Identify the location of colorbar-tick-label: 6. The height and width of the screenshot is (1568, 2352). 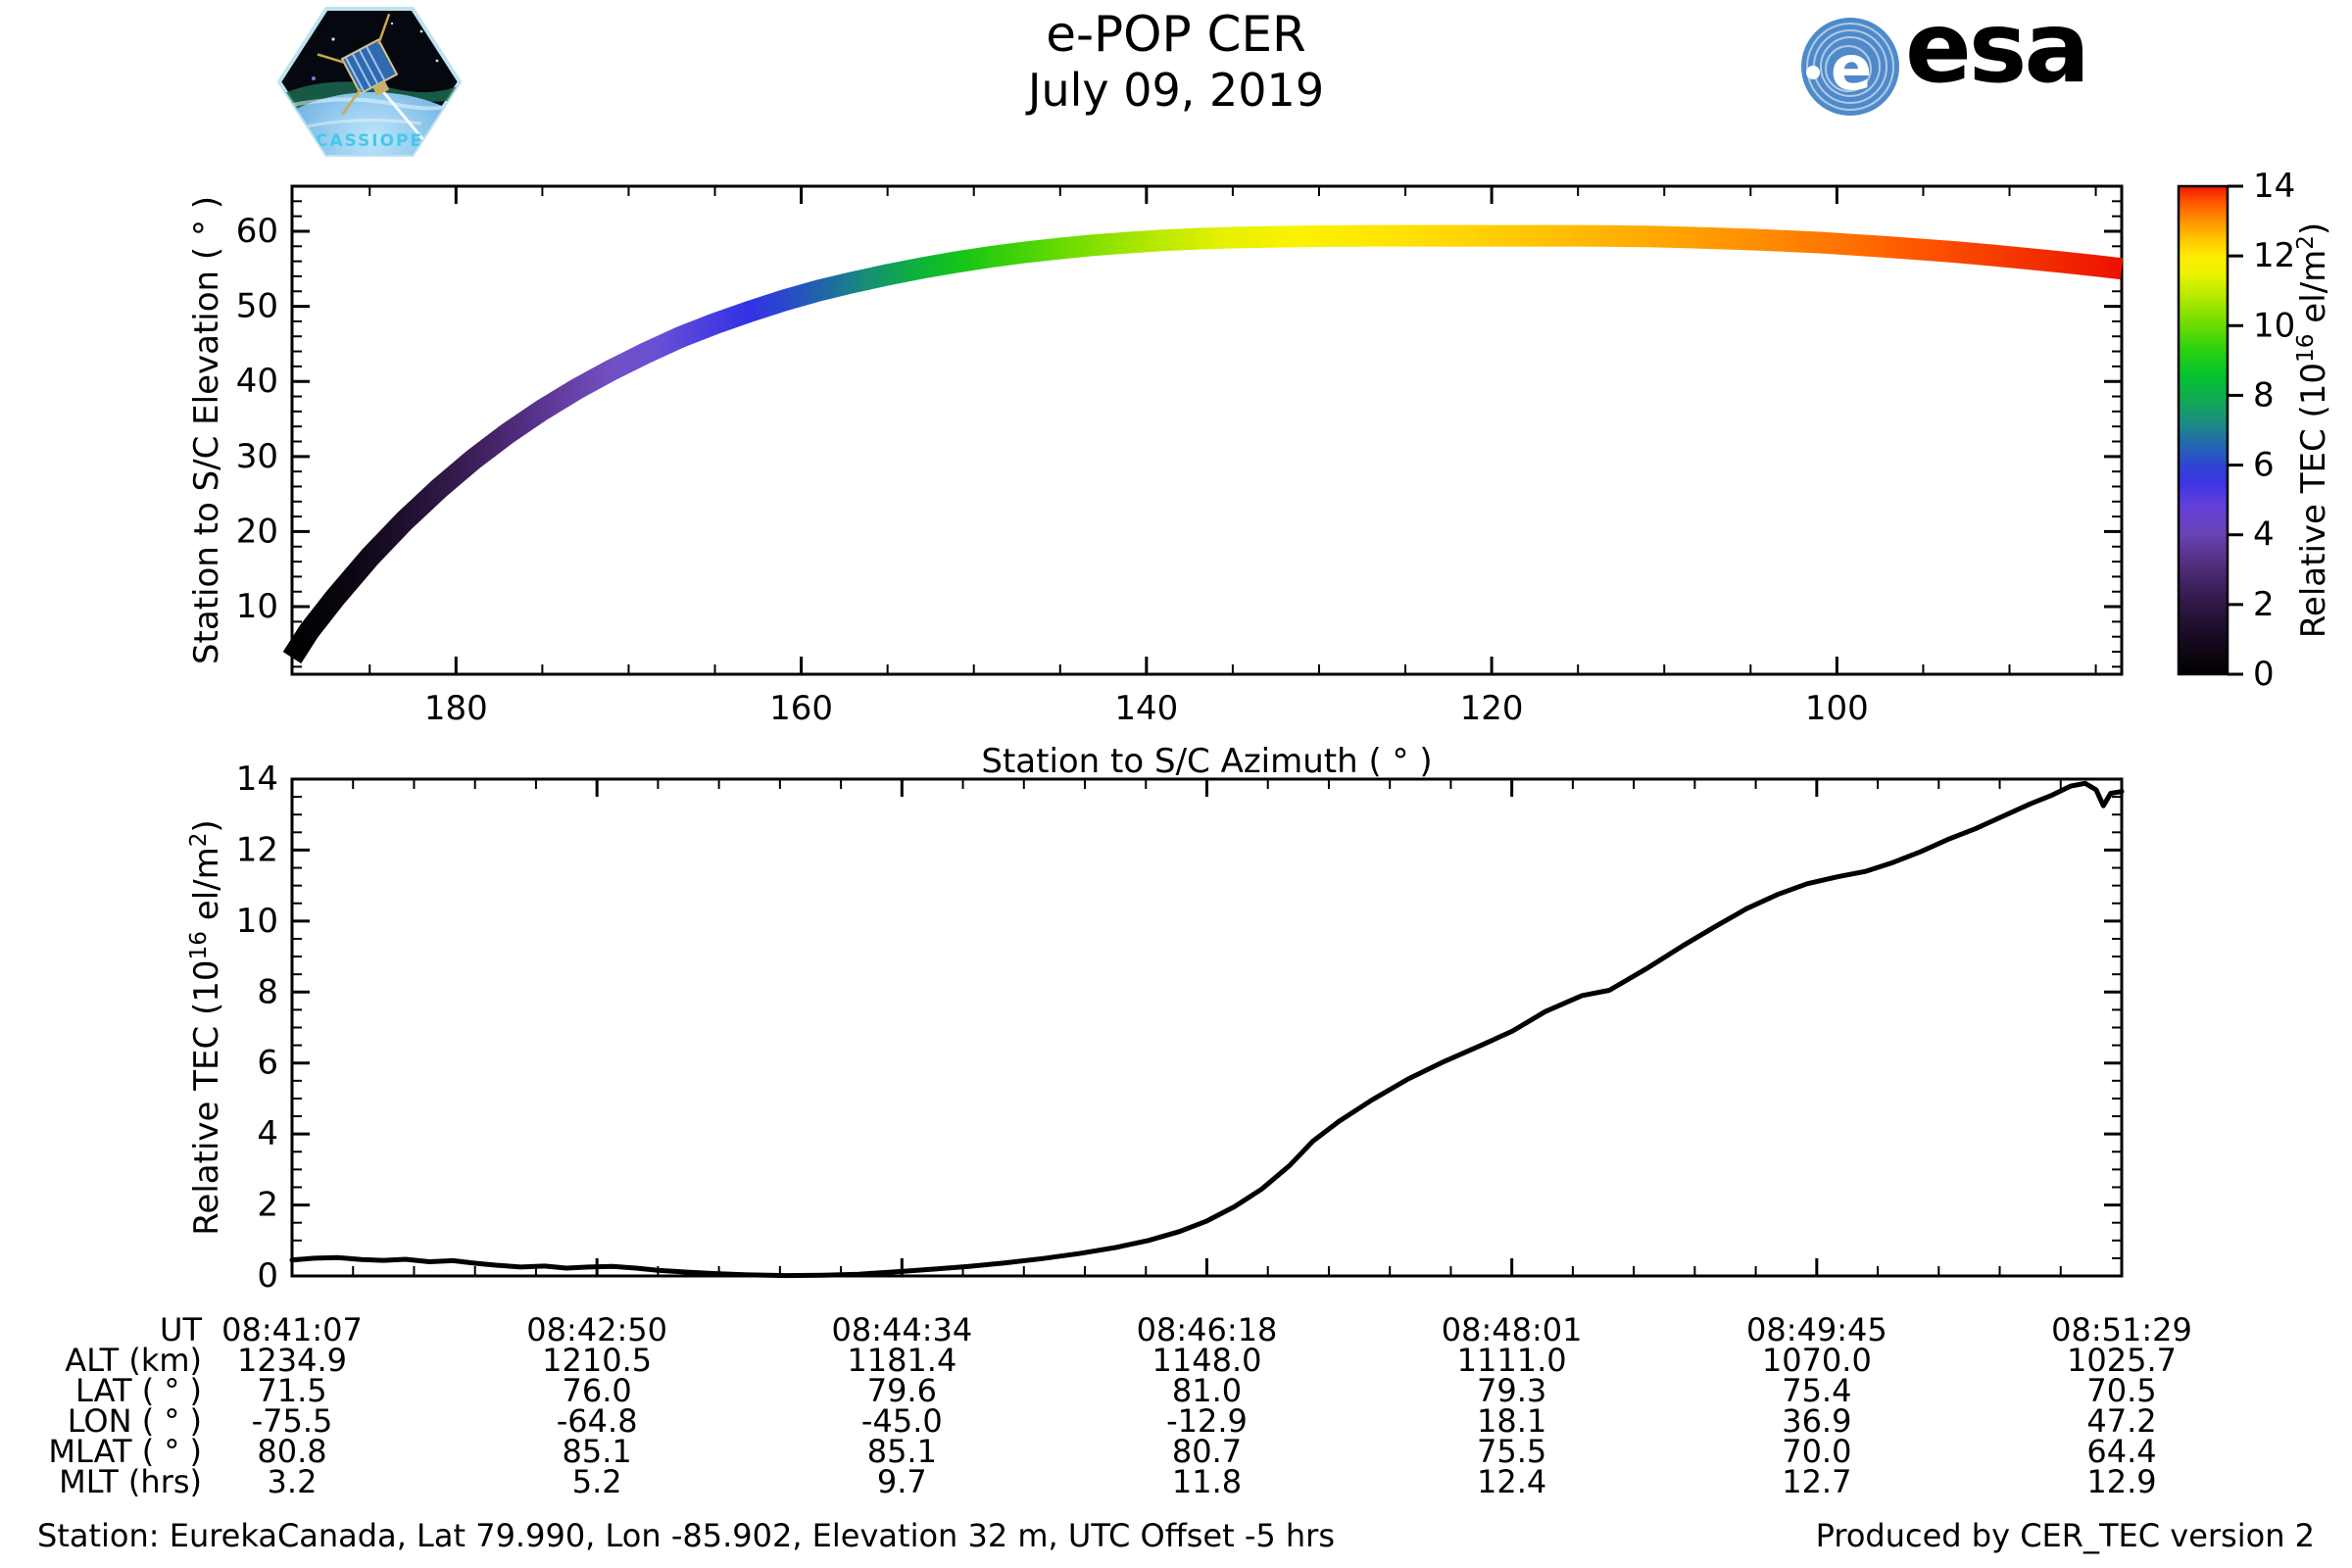
(2264, 465).